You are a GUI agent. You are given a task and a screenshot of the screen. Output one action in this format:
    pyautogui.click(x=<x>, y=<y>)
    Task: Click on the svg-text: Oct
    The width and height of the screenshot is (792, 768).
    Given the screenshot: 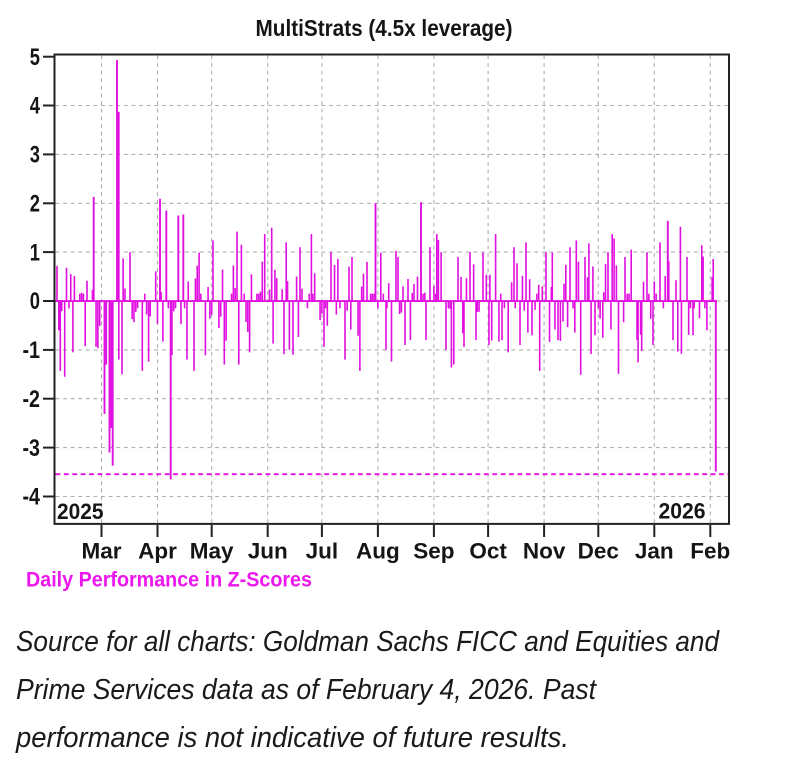 What is the action you would take?
    pyautogui.click(x=488, y=551)
    